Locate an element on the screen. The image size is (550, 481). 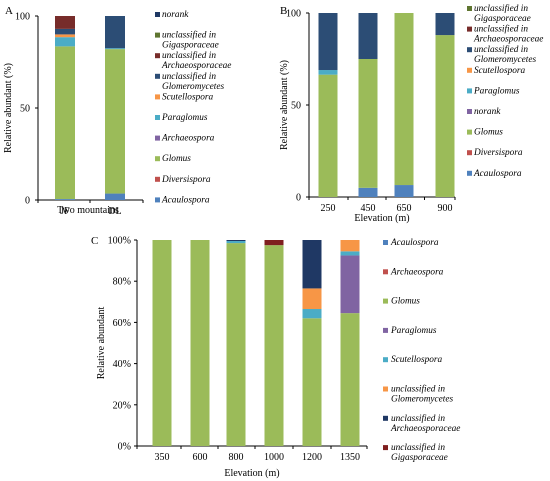
x-tick-label: JF is located at coordinates (65, 211).